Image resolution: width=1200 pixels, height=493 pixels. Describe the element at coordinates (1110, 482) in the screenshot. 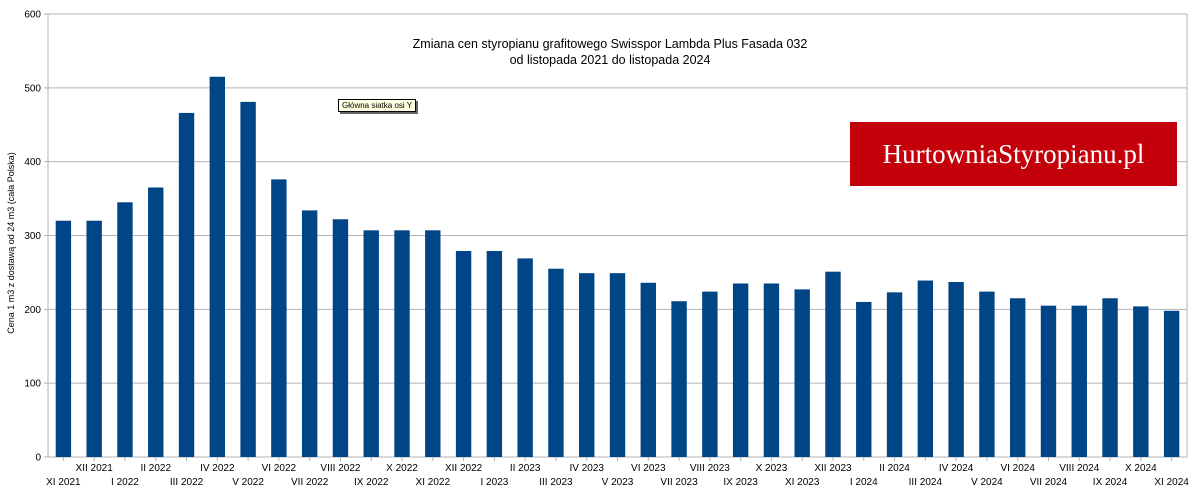

I see `x-tick-label: IX 2024` at that location.